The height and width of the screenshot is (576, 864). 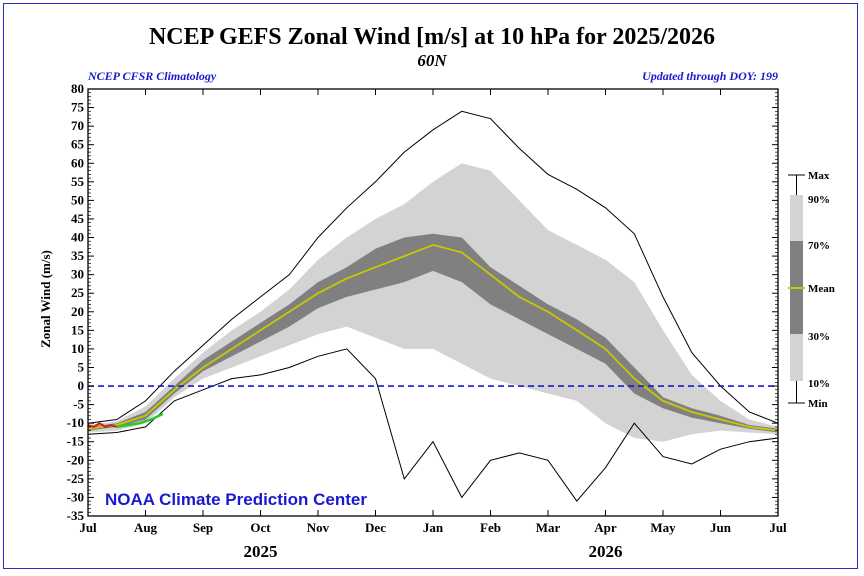 I want to click on x-tick-label: Jun, so click(x=721, y=527).